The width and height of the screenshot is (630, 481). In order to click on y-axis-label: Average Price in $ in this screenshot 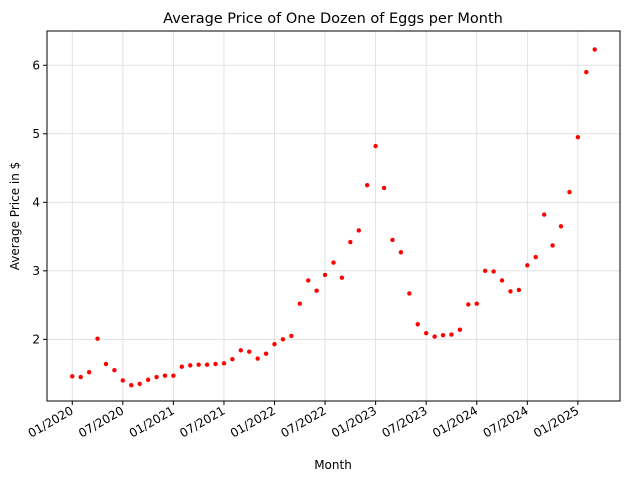, I will do `click(15, 216)`.